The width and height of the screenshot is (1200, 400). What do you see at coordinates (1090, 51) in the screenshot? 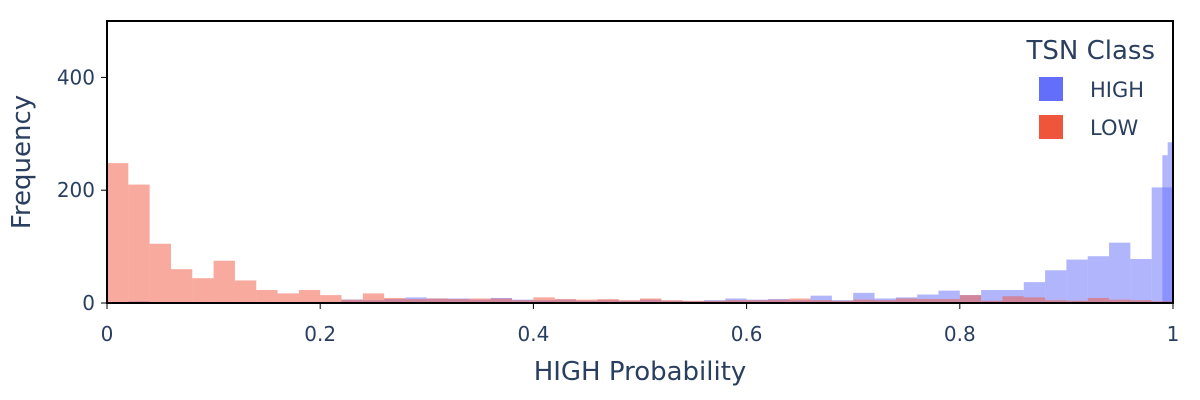
I see `legend-title: TSN Class` at bounding box center [1090, 51].